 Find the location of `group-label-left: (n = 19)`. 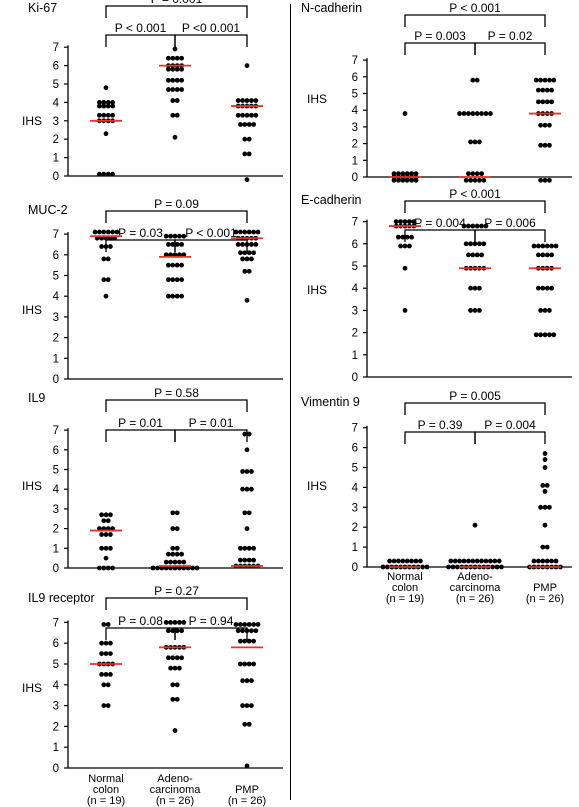

group-label-left: (n = 19) is located at coordinates (106, 801).